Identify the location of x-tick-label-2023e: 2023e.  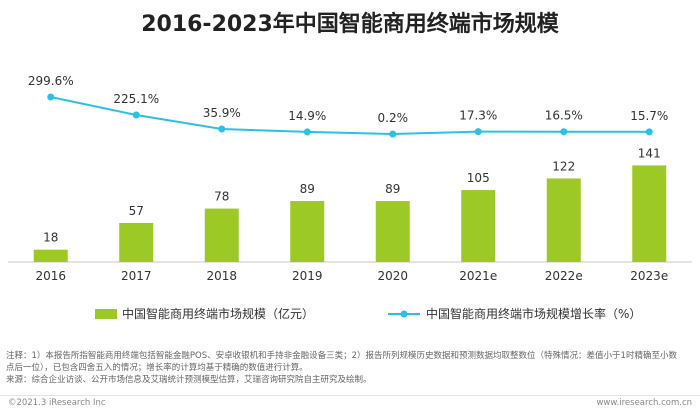
(649, 276).